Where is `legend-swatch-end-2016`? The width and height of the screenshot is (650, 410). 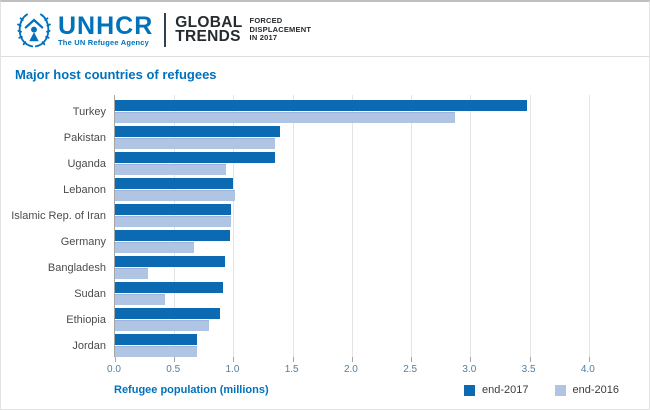
legend-swatch-end-2016 is located at coordinates (560, 390).